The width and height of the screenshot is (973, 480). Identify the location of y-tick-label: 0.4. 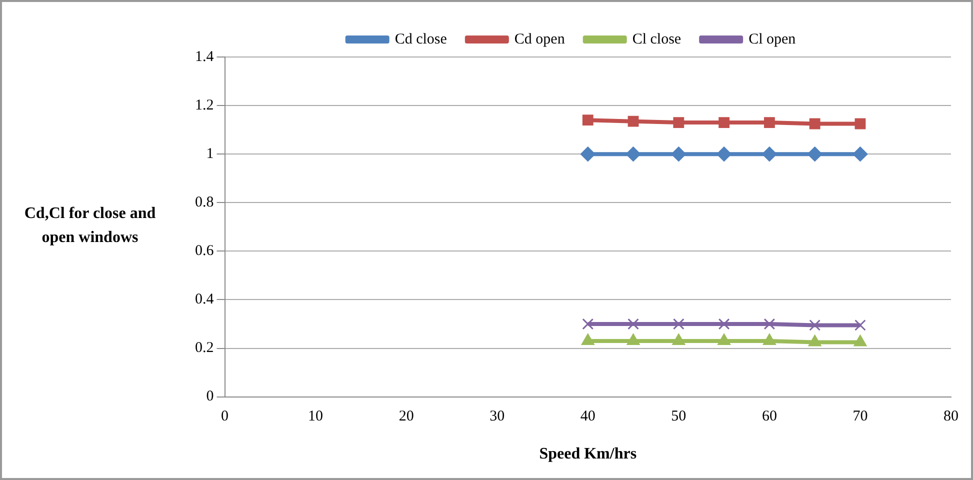
(204, 300).